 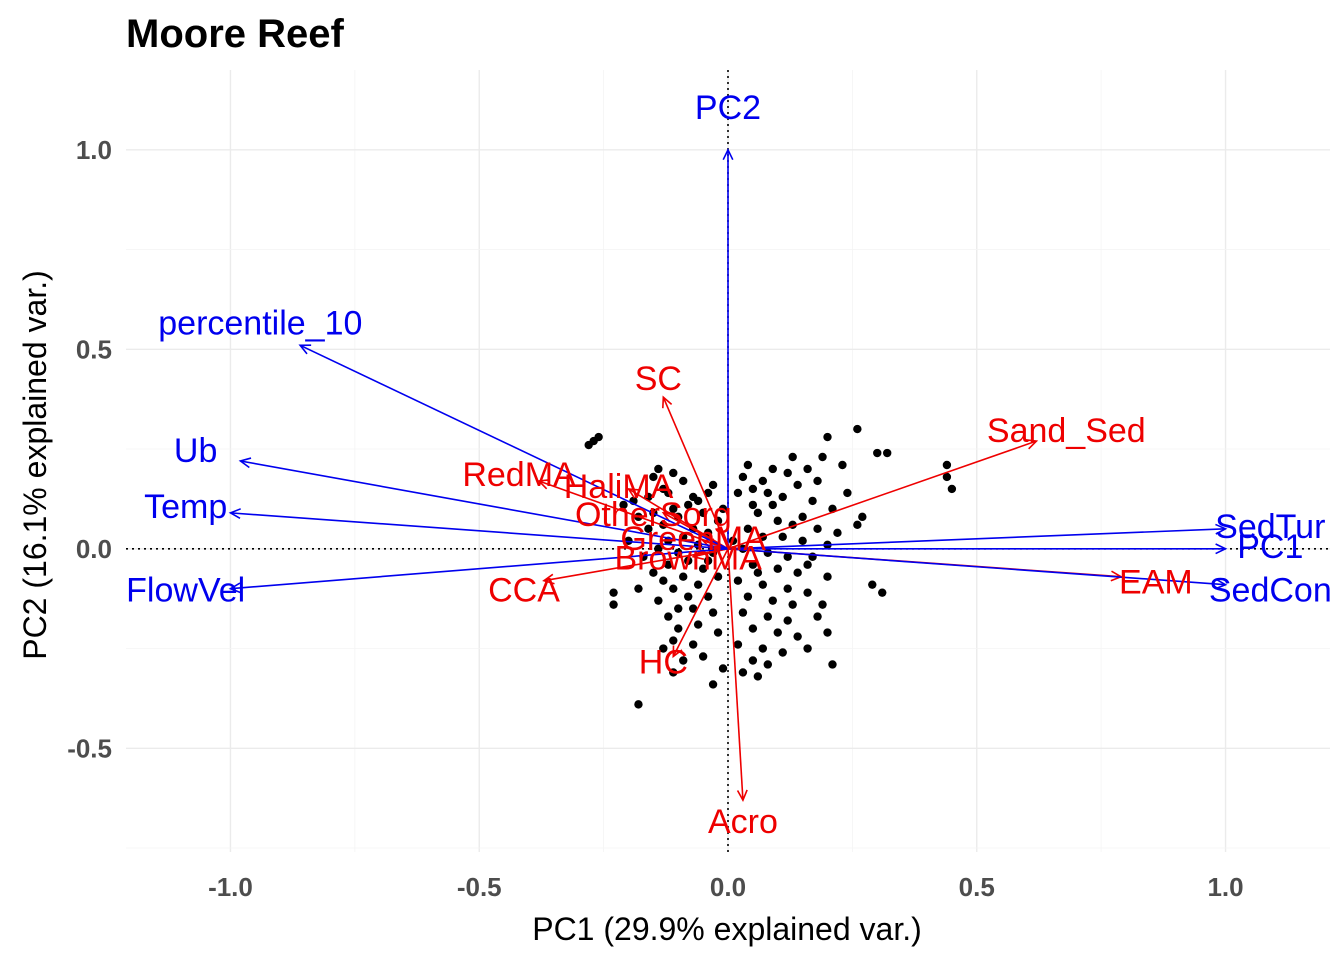 What do you see at coordinates (1225, 887) in the screenshot?
I see `x-tick-label: 1.0` at bounding box center [1225, 887].